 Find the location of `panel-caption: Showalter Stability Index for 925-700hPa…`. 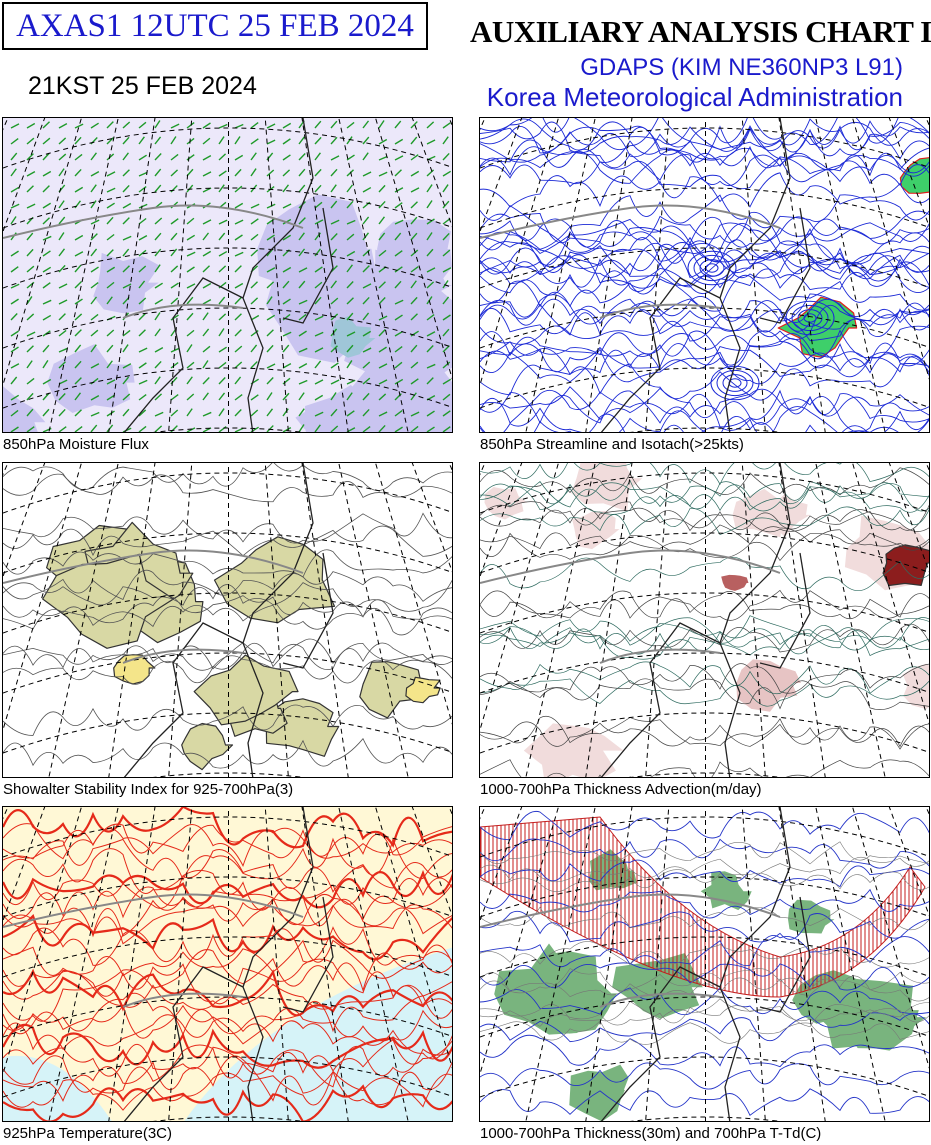

panel-caption: Showalter Stability Index for 925-700hPa… is located at coordinates (148, 789).